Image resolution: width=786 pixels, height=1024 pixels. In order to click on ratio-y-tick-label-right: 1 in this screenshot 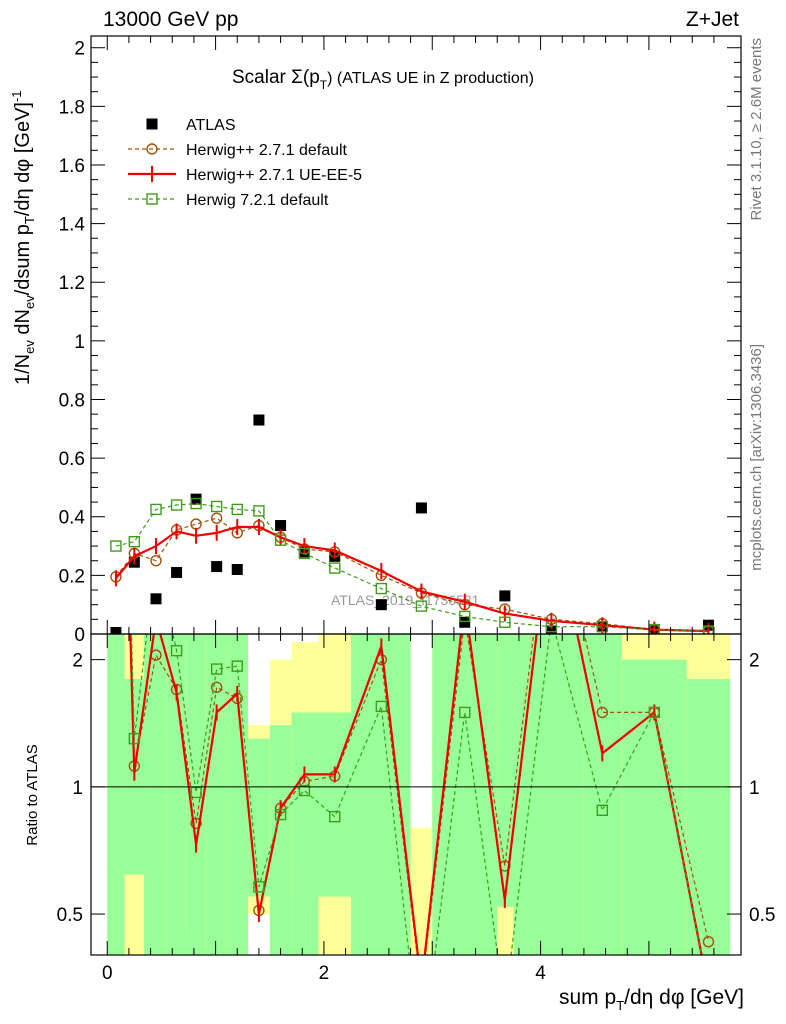, I will do `click(754, 788)`.